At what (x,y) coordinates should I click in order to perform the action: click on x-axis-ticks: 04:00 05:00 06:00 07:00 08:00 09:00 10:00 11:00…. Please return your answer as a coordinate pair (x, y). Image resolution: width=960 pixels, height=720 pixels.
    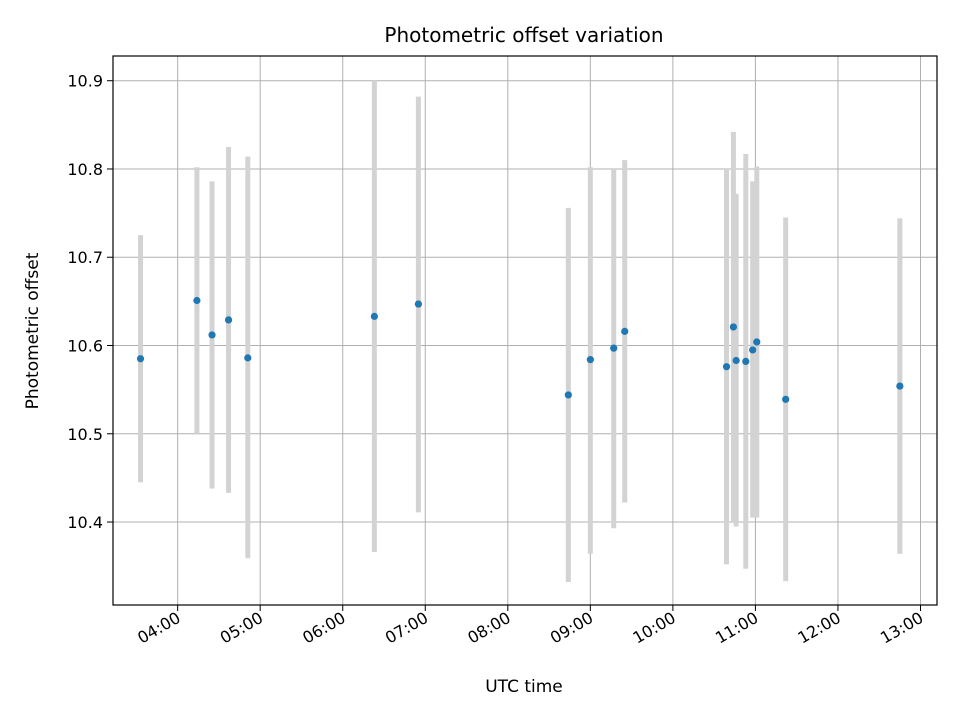
    Looking at the image, I should click on (530, 626).